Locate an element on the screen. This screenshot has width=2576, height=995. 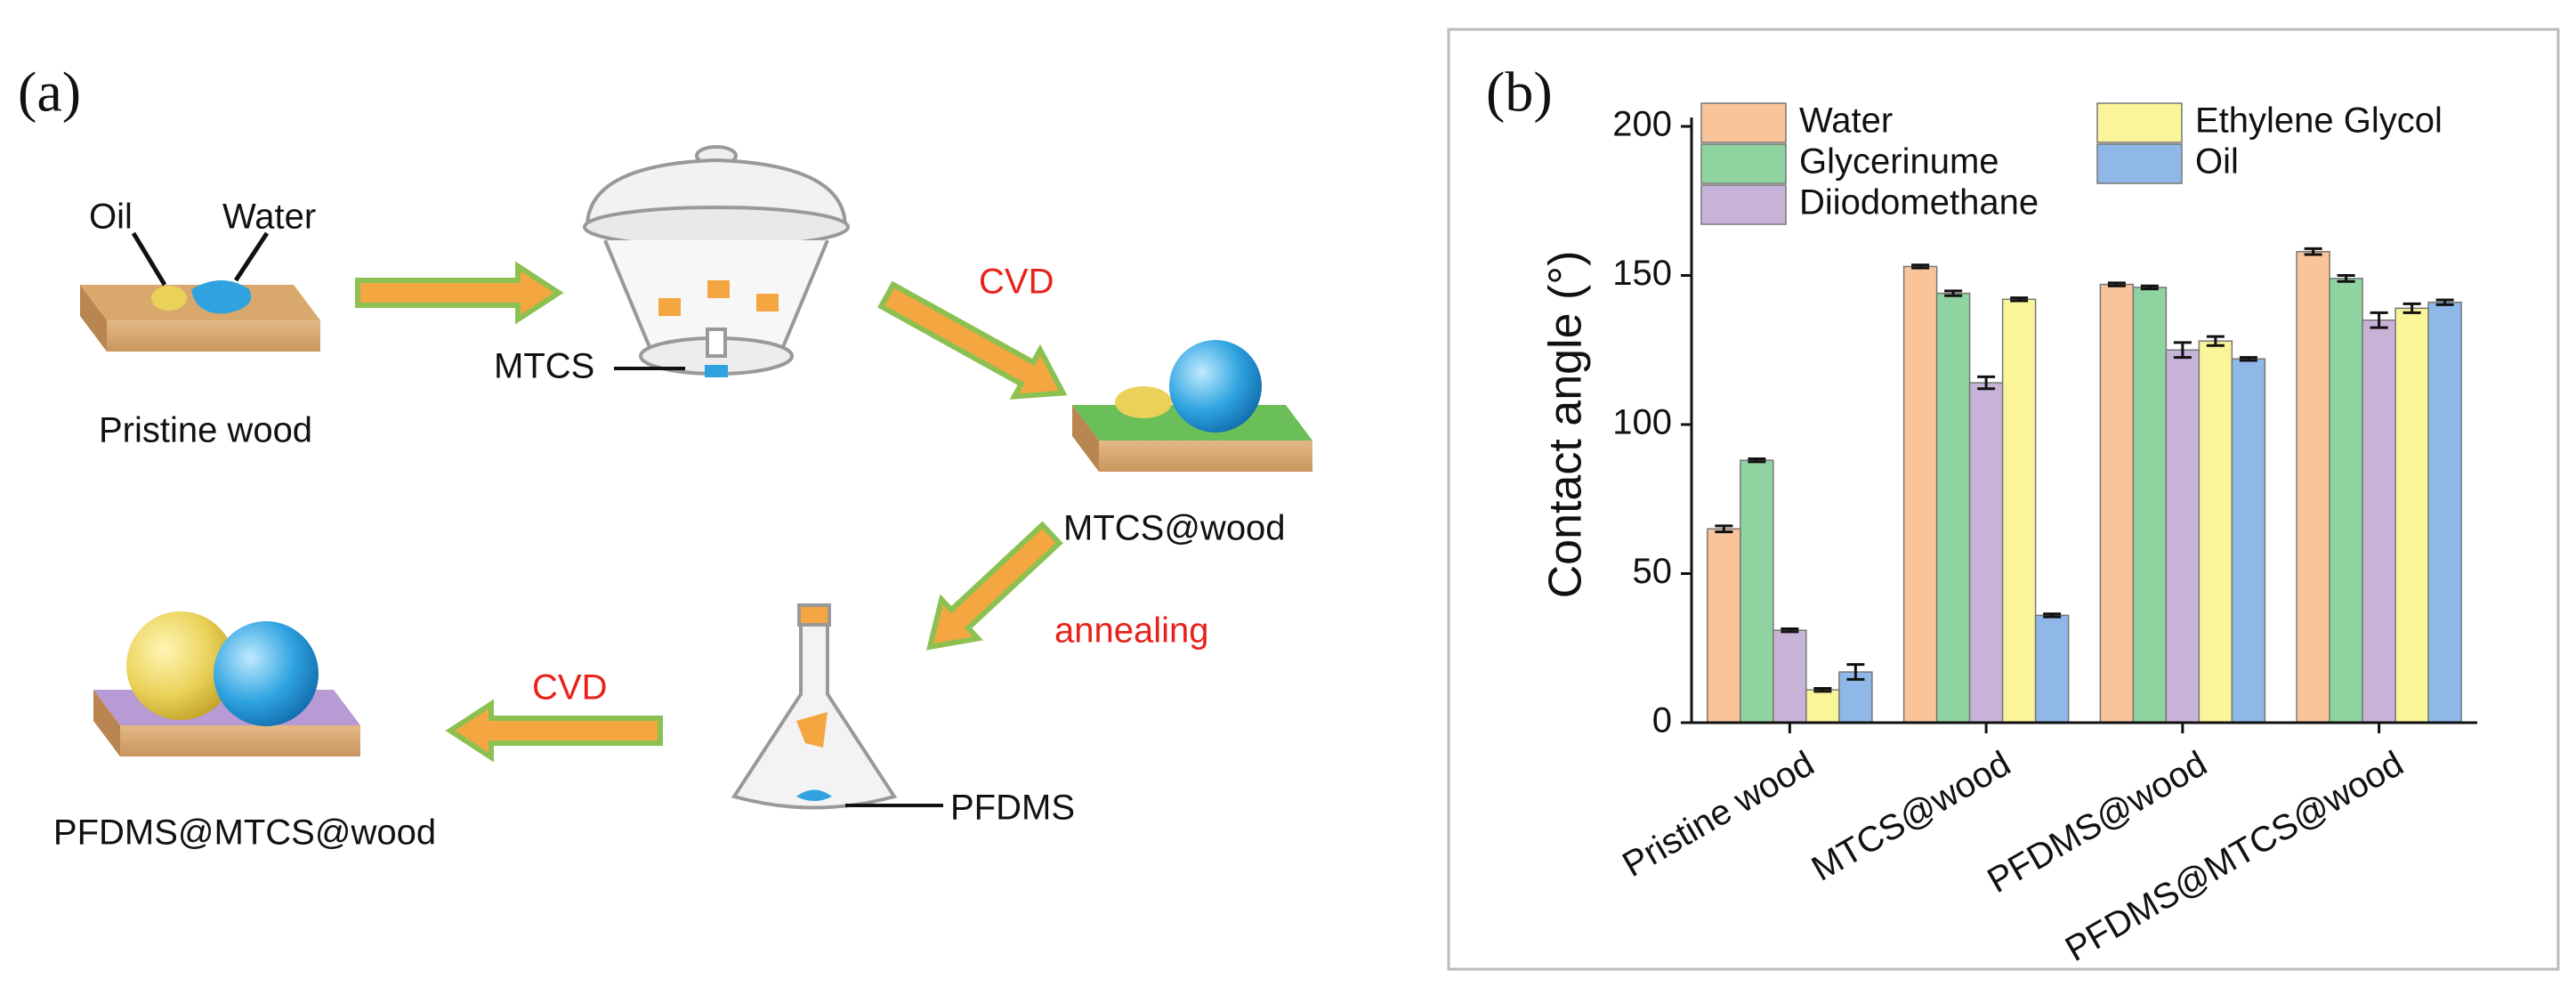
legend-label: Water is located at coordinates (1846, 121).